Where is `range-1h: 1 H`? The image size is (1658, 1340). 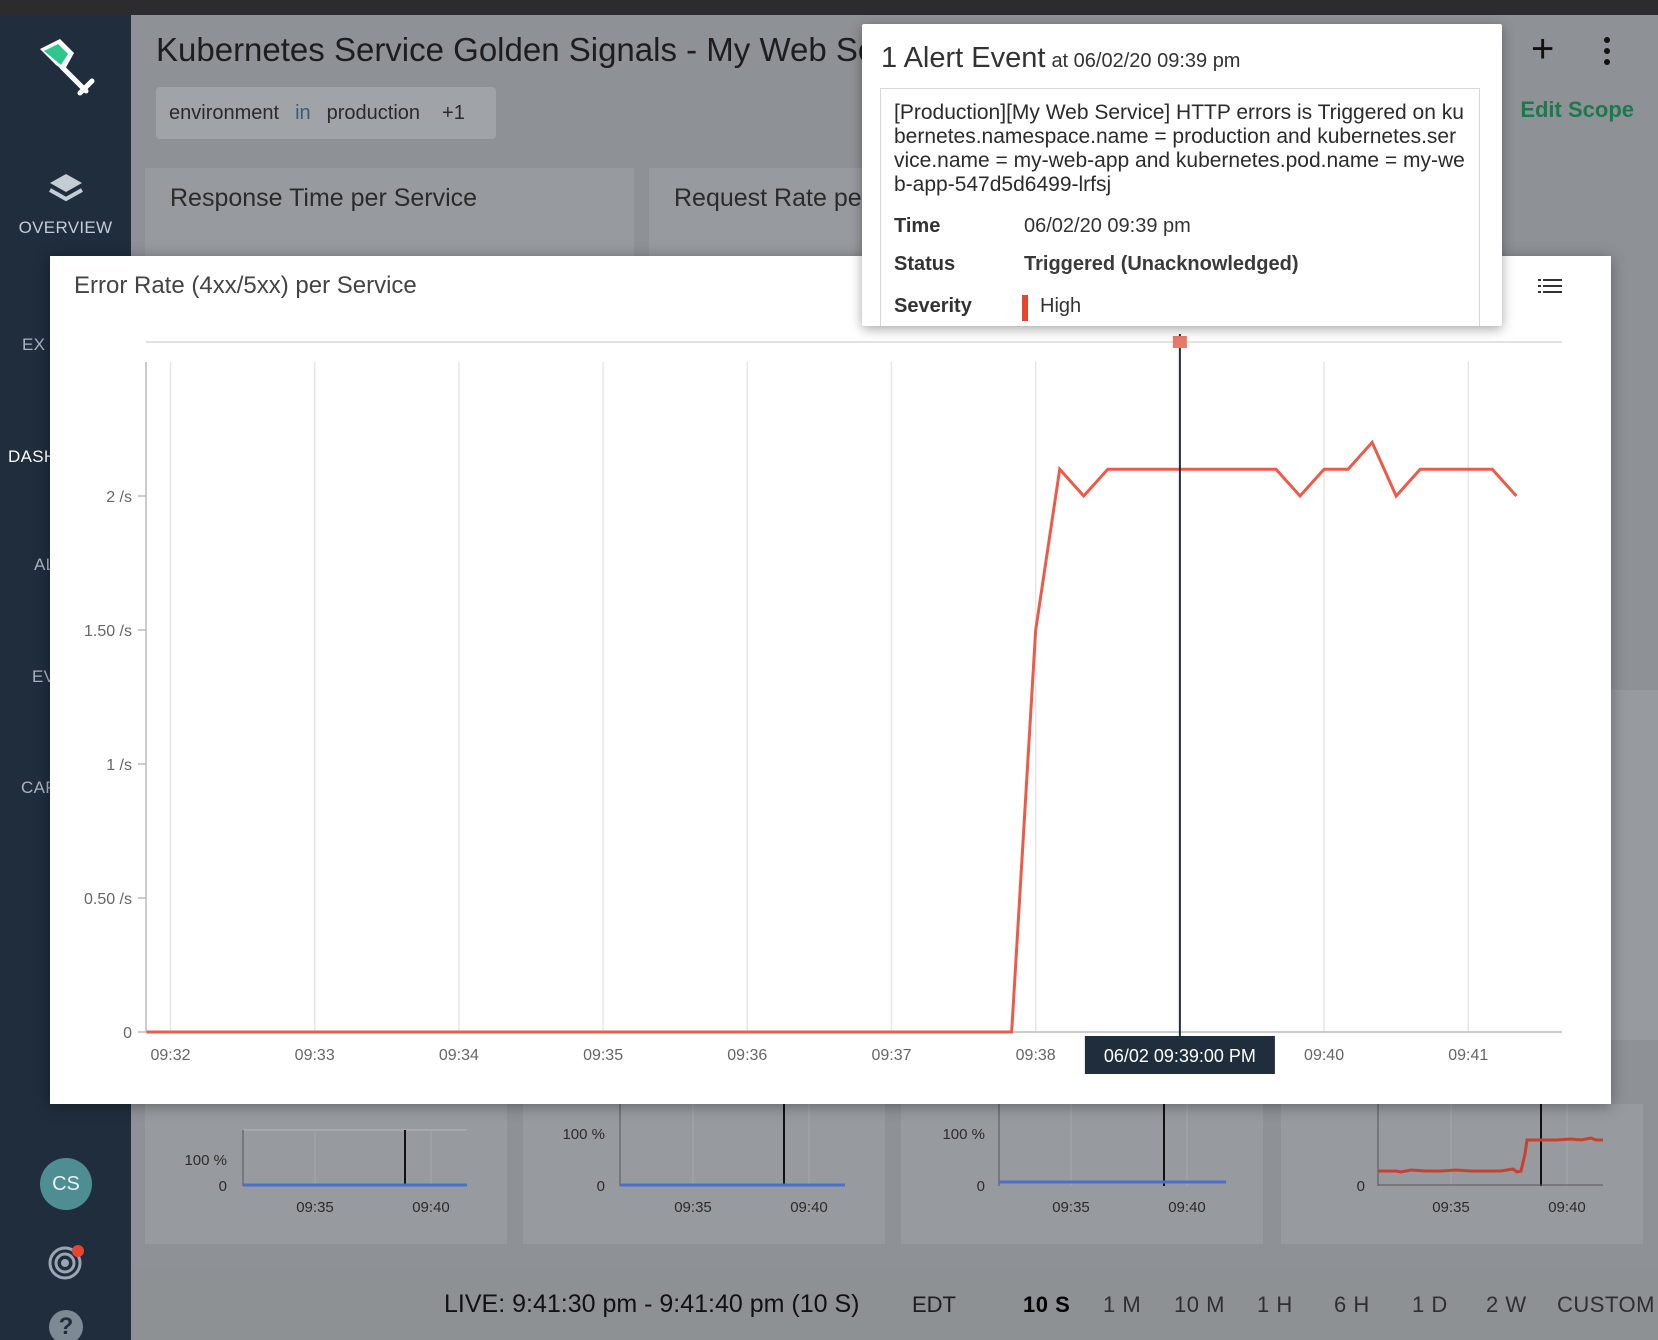 range-1h: 1 H is located at coordinates (1275, 1304).